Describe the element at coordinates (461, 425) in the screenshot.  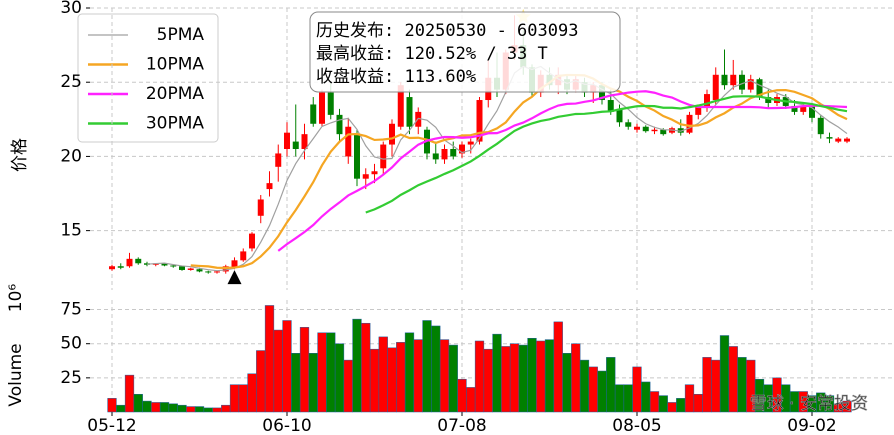
I see `x-tick-label: 07-08` at that location.